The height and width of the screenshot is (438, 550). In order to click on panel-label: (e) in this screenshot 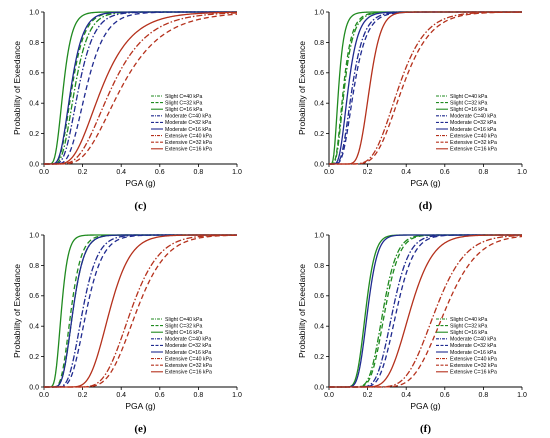, I will do `click(140, 429)`.